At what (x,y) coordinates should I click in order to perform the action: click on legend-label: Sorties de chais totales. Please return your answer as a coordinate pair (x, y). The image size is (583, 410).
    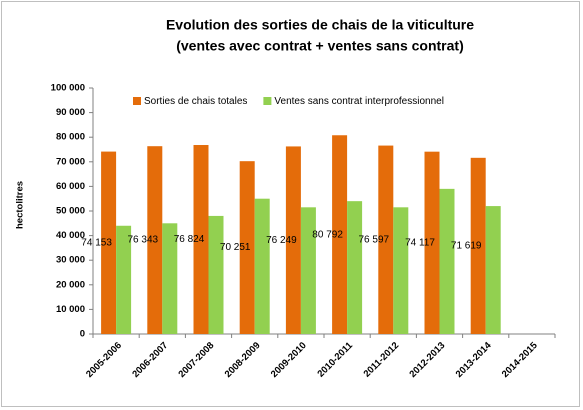
    Looking at the image, I should click on (195, 101).